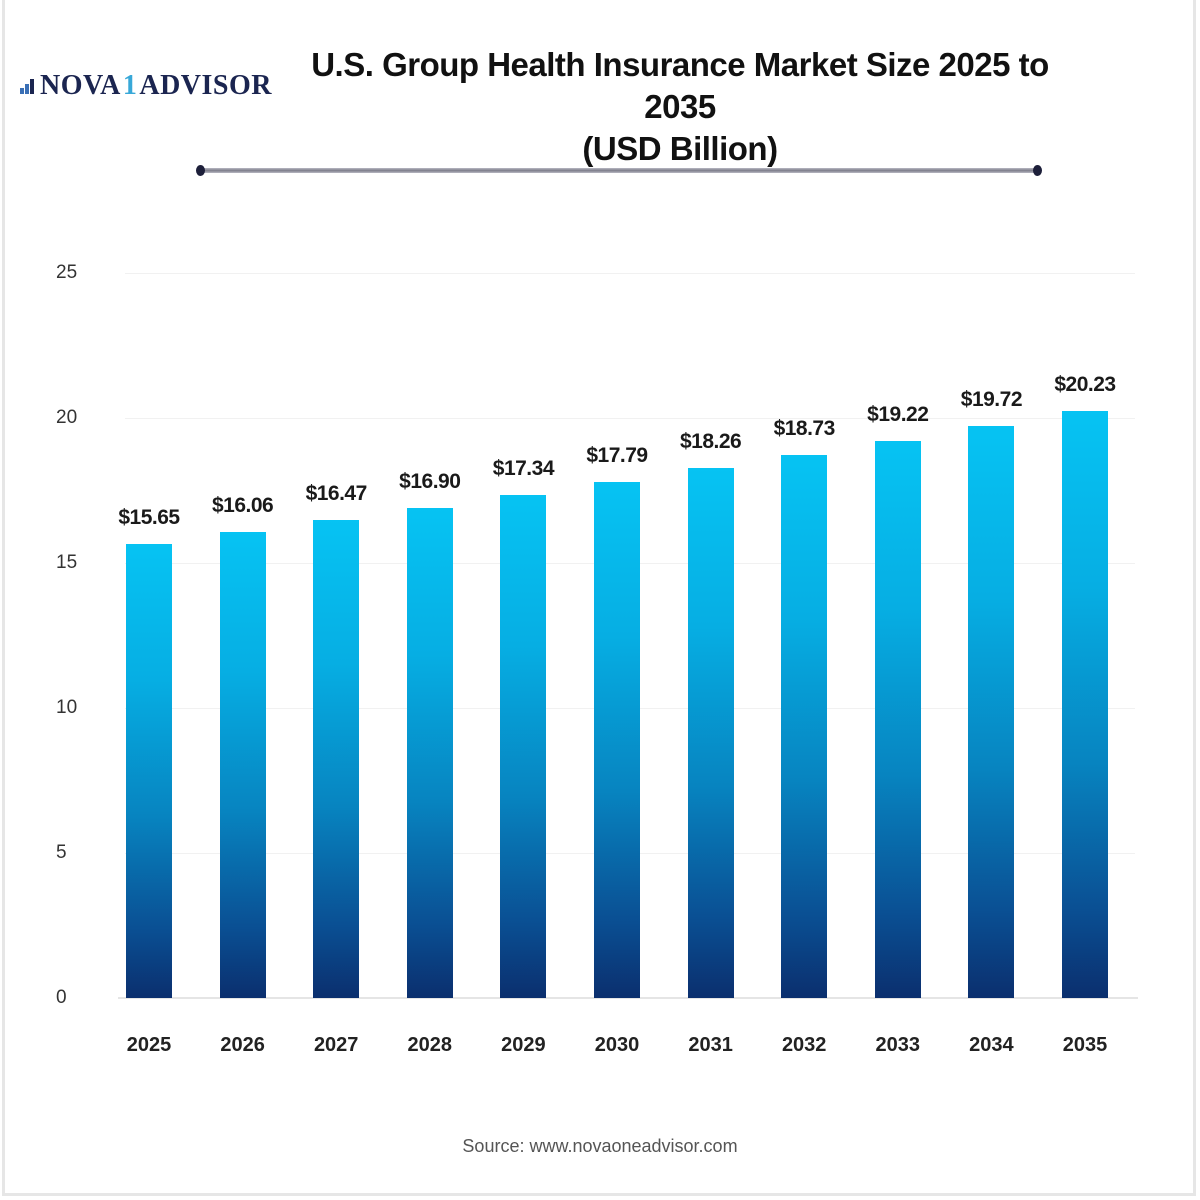 This screenshot has width=1200, height=1200. I want to click on x-axis-year-label: 2034, so click(991, 1045).